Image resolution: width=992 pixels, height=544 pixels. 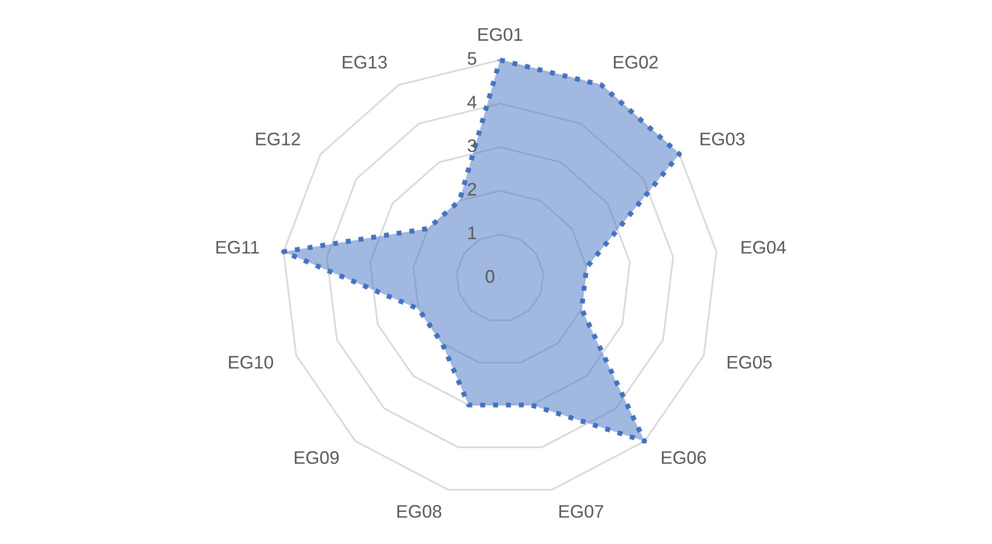 I want to click on spoke-label: EG12, so click(x=278, y=139).